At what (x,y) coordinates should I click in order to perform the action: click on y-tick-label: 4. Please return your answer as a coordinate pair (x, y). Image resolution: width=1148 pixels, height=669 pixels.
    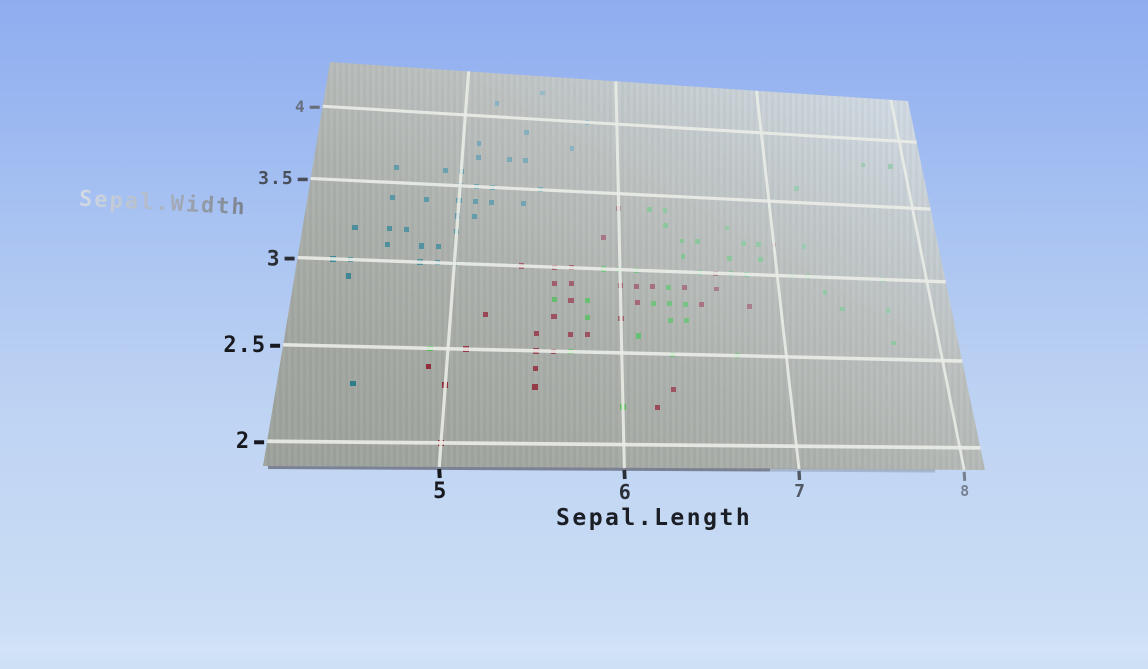
    Looking at the image, I should click on (300, 107).